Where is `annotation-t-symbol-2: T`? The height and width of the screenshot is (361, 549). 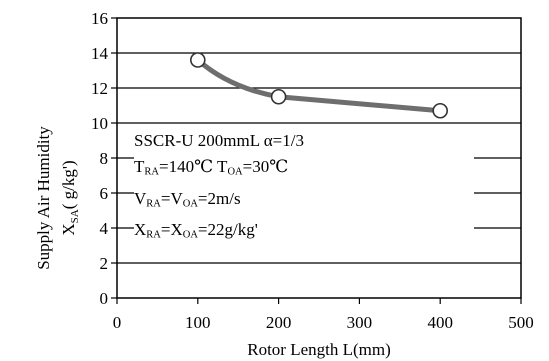
annotation-t-symbol-2: T is located at coordinates (222, 166).